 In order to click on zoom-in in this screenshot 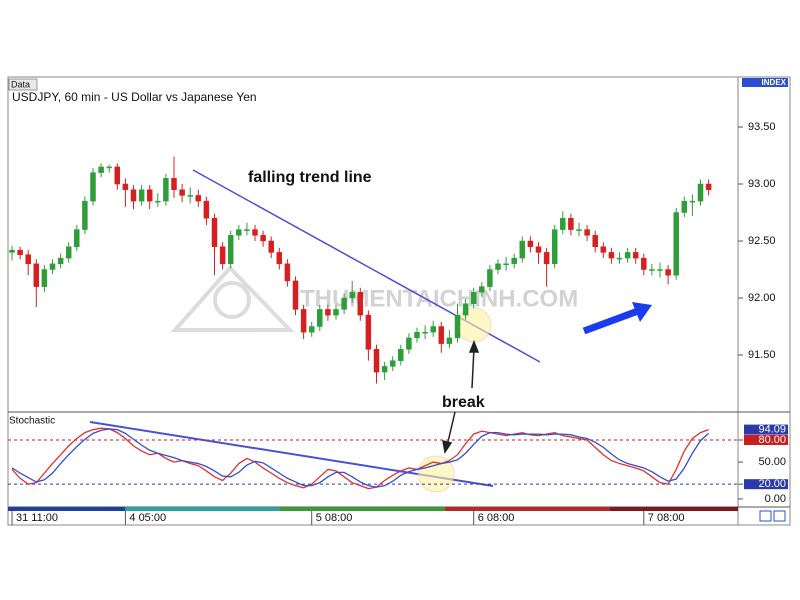, I will do `click(765, 516)`.